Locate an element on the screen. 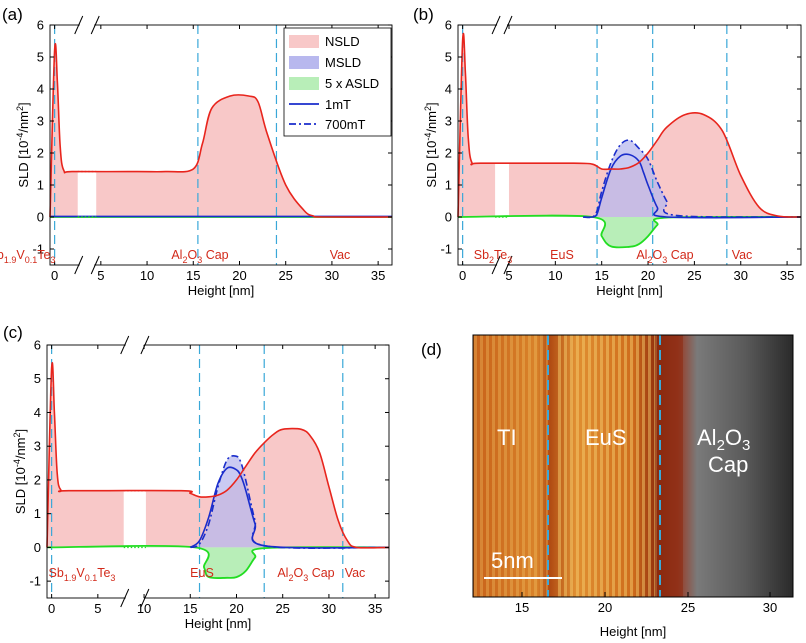 The image size is (806, 643). y-axis-label: SLD [10-4/nm2] is located at coordinates (23, 144).